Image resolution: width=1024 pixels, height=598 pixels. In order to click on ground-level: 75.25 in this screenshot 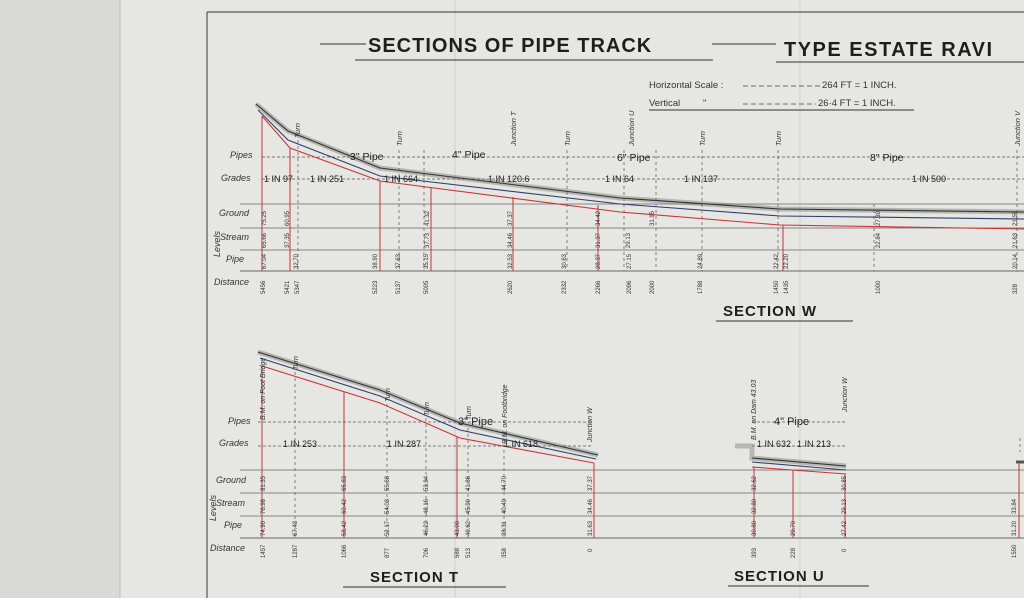, I will do `click(265, 218)`.